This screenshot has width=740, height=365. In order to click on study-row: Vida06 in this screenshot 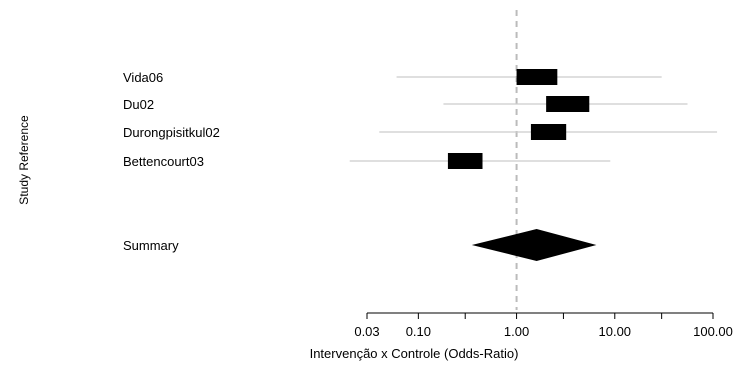, I will do `click(392, 77)`.